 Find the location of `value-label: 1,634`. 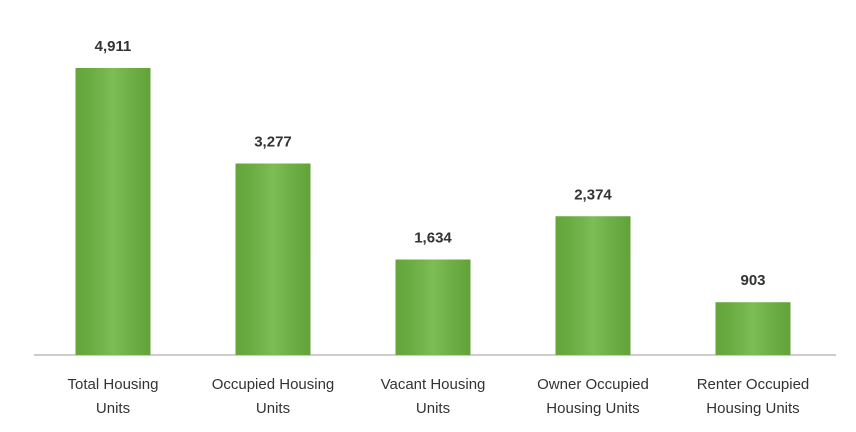

value-label: 1,634 is located at coordinates (433, 238).